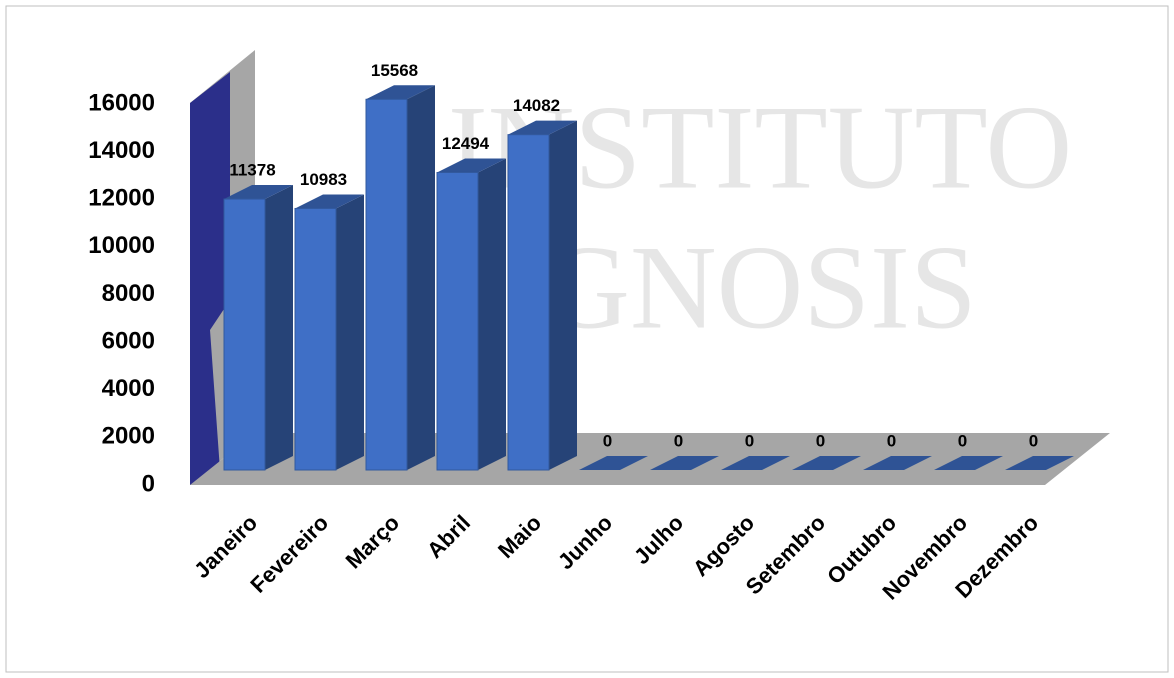 Image resolution: width=1174 pixels, height=678 pixels. Describe the element at coordinates (121, 198) in the screenshot. I see `y-tick-label: 12000` at that location.